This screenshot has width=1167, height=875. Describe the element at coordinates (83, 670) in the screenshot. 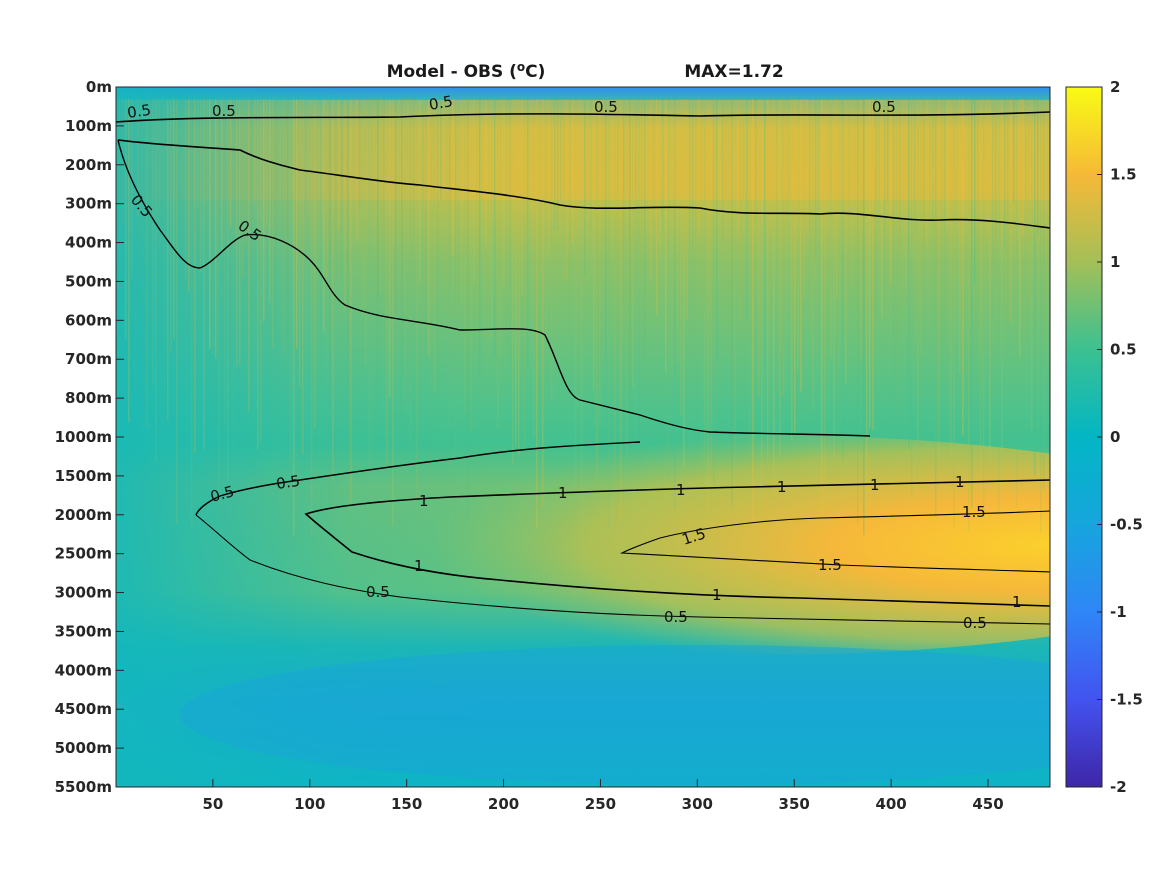

I see `y-tick-label: 4000m` at that location.